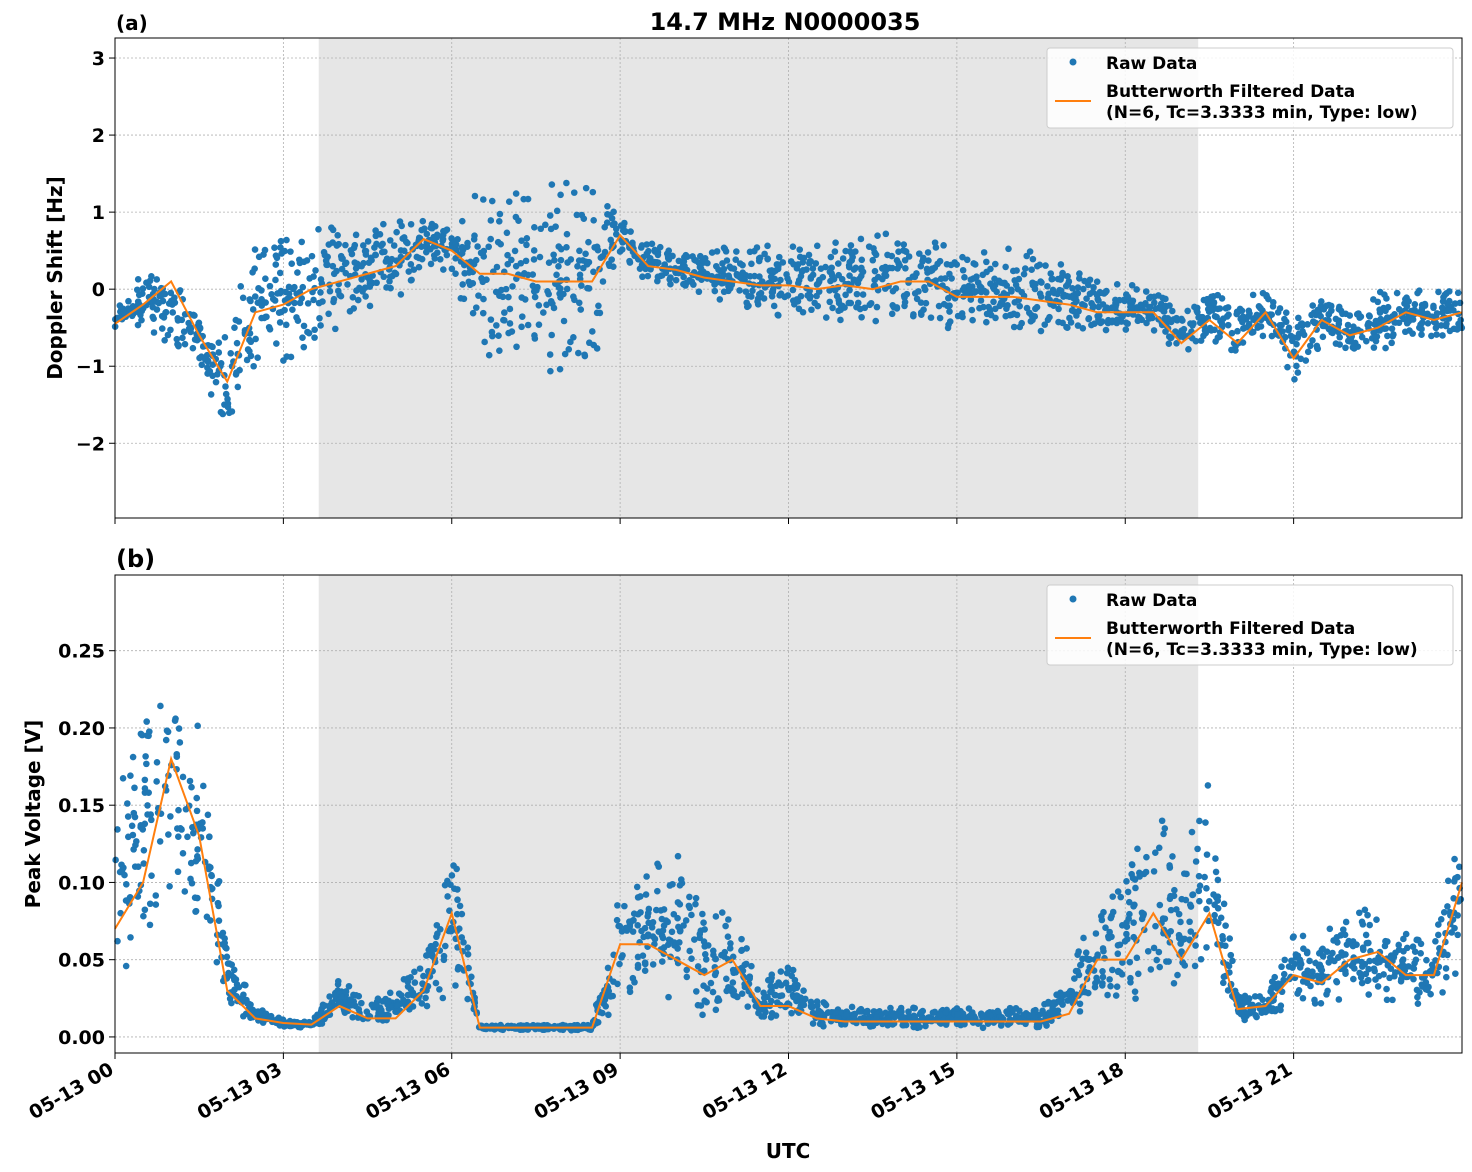  What do you see at coordinates (81, 1038) in the screenshot?
I see `y-tick-label: 0.00` at bounding box center [81, 1038].